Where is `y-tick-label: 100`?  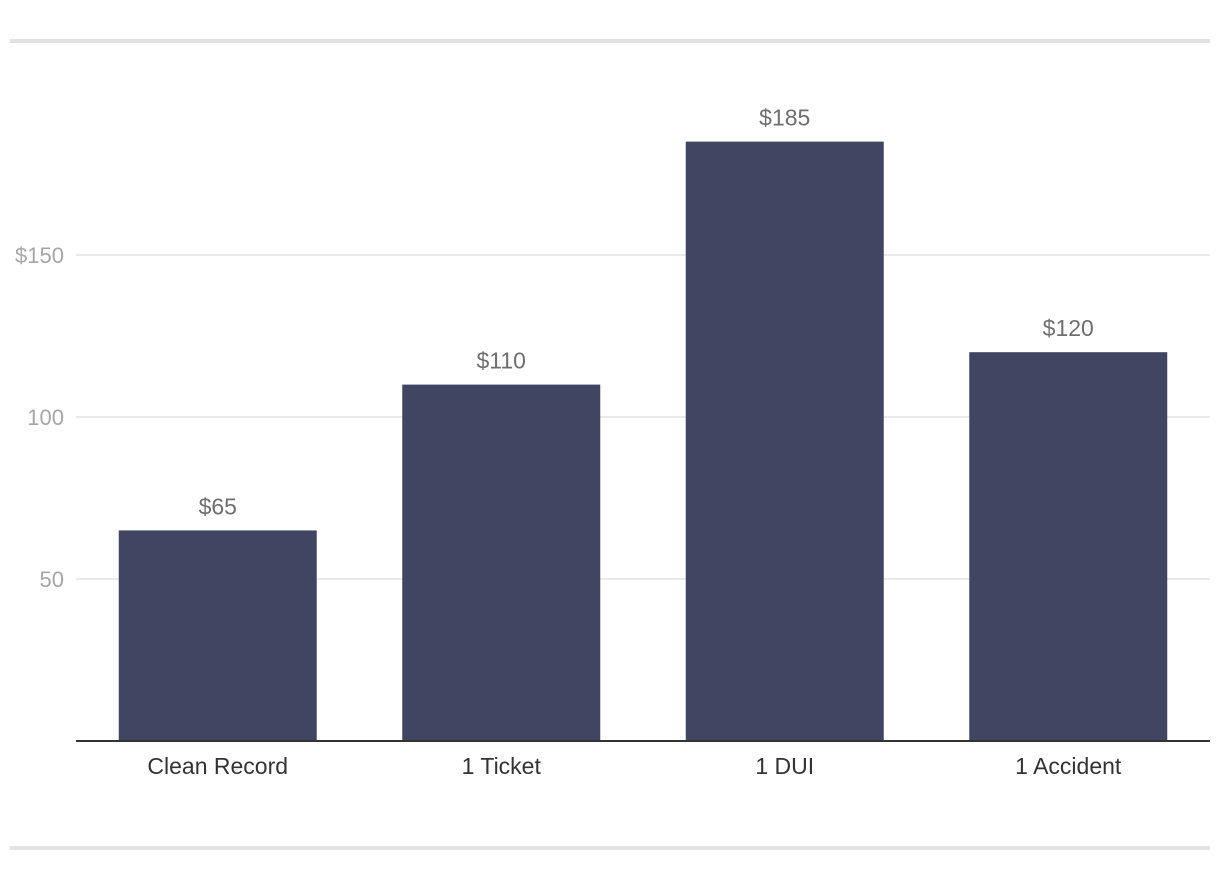 y-tick-label: 100 is located at coordinates (45, 417).